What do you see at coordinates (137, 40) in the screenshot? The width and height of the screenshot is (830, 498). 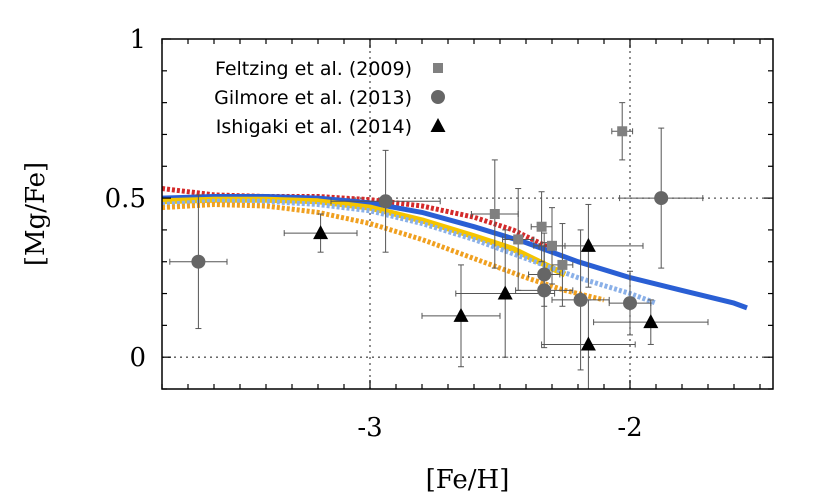 I see `y-tick-label: 1` at bounding box center [137, 40].